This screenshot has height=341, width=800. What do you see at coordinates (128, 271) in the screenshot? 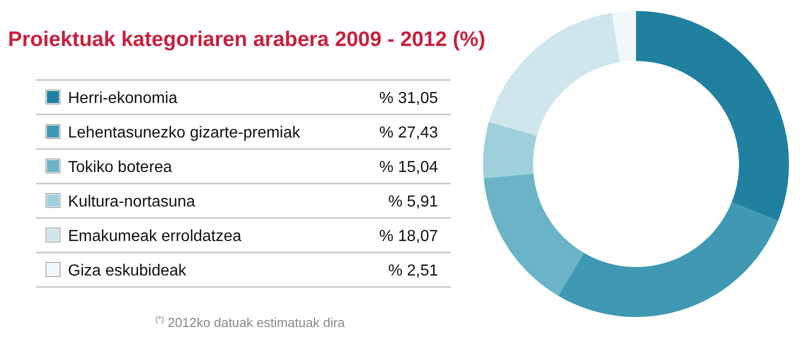
I see `legend-label: Giza eskubideak` at bounding box center [128, 271].